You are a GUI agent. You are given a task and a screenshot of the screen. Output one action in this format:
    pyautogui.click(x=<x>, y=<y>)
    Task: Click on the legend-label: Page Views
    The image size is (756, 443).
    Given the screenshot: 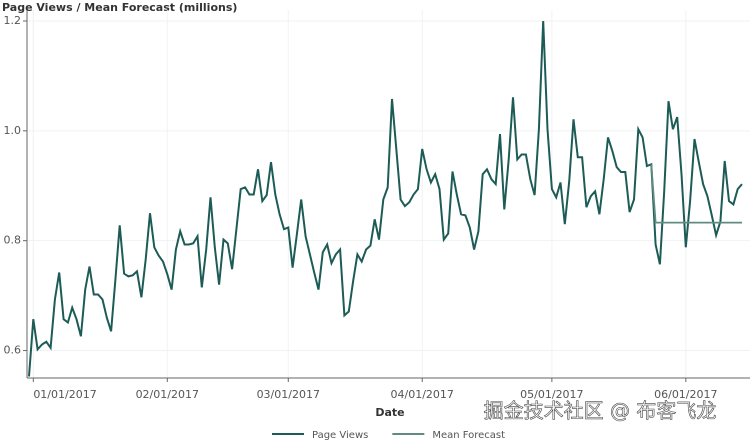 What is the action you would take?
    pyautogui.click(x=340, y=435)
    